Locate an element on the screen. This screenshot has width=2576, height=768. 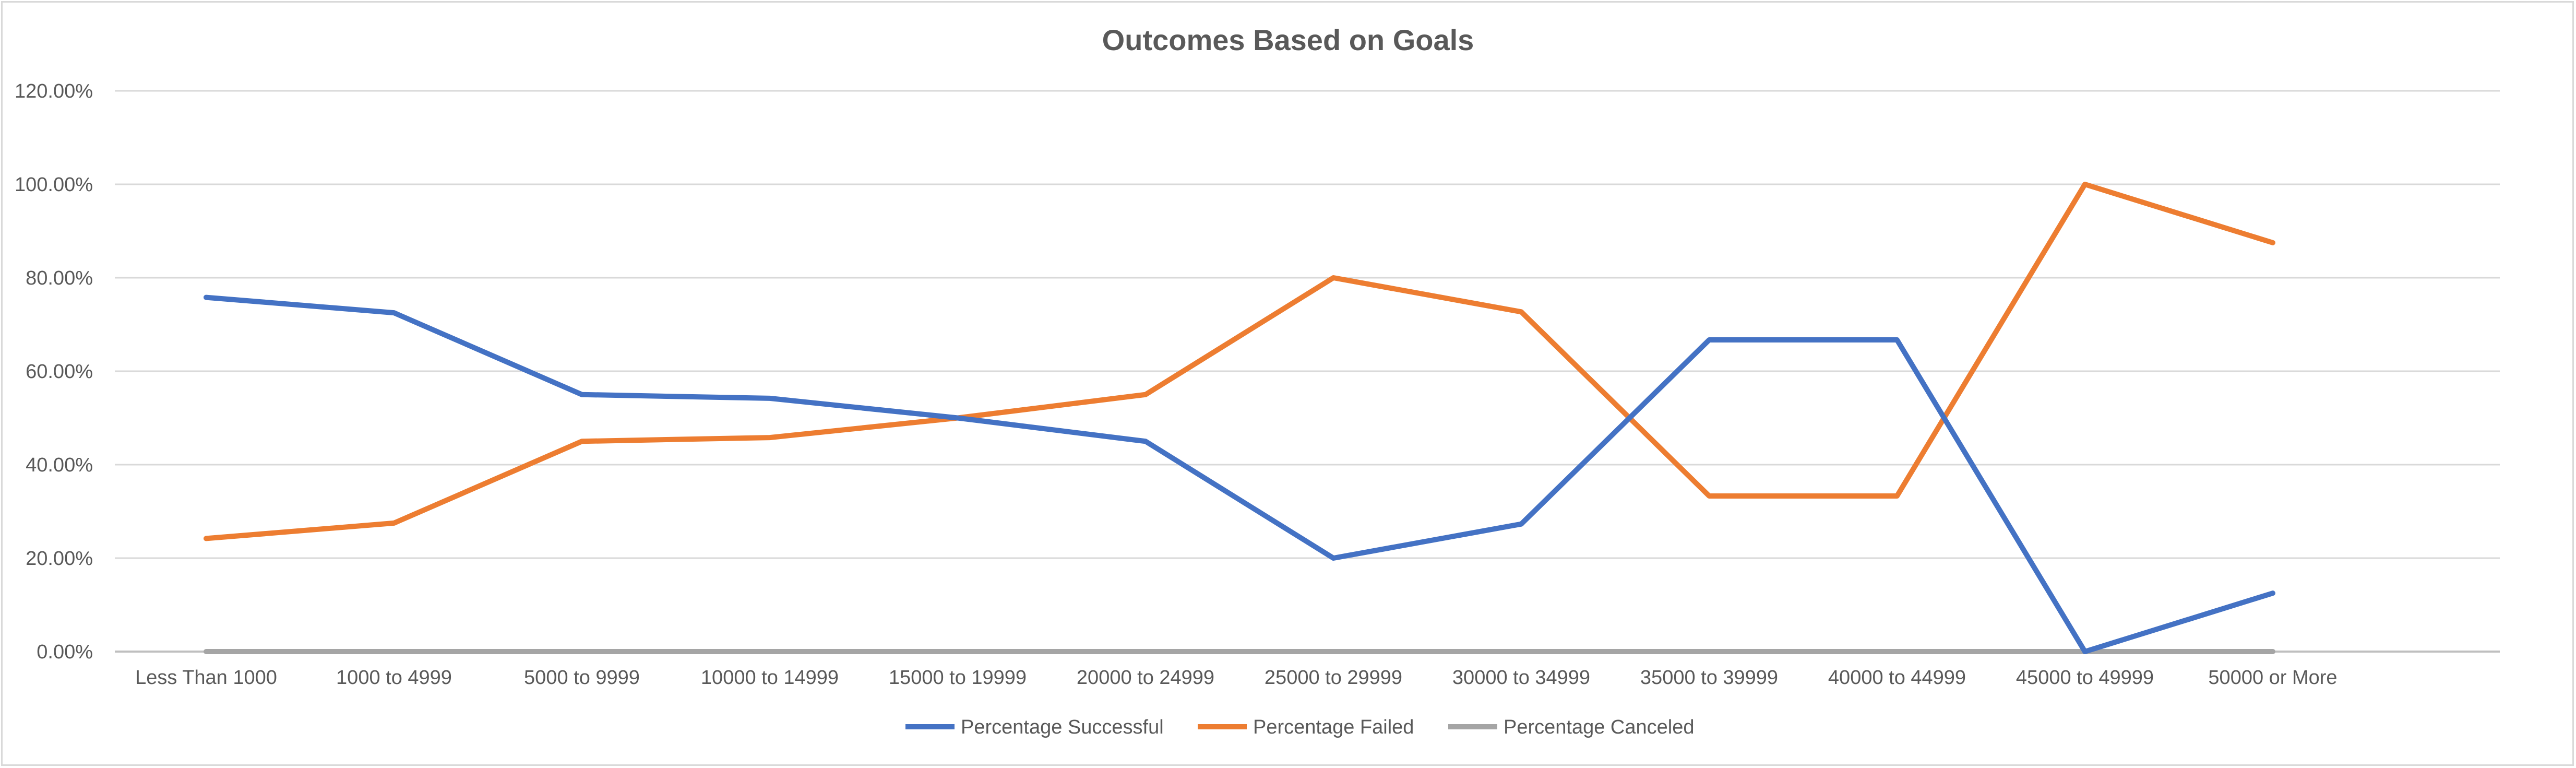
y-tick-label: 0.00% is located at coordinates (65, 652).